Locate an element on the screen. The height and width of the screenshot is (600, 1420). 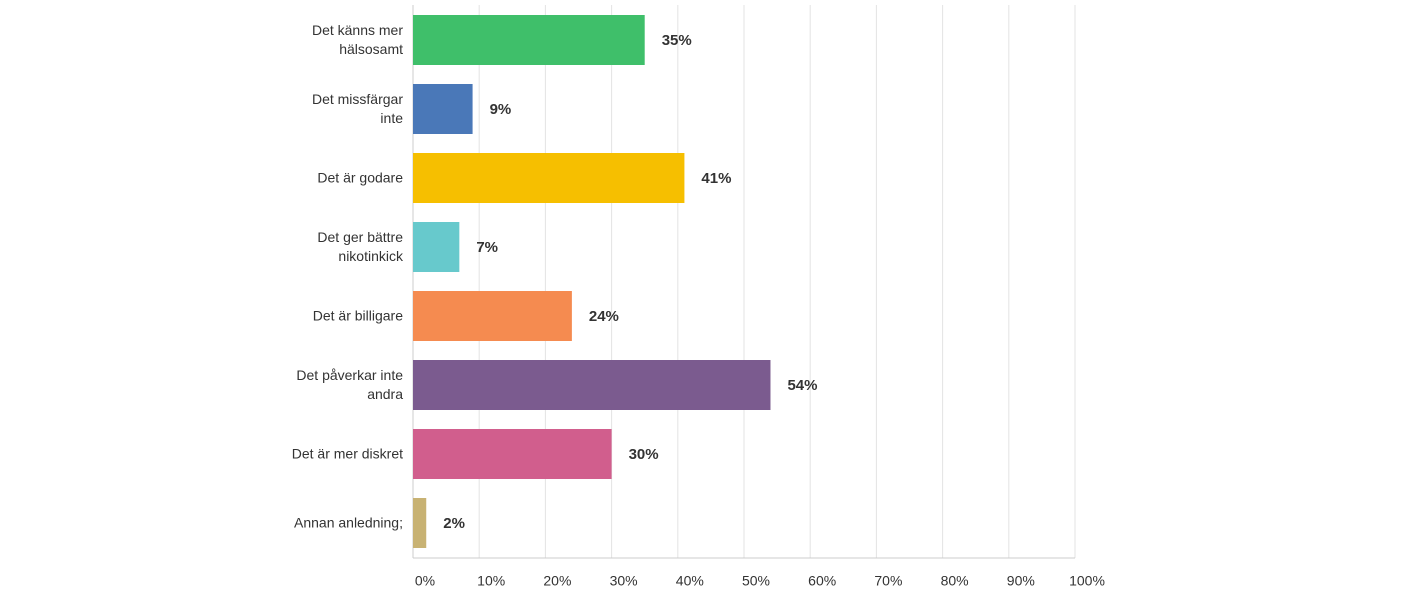
x-tick-label: 90% is located at coordinates (1021, 581).